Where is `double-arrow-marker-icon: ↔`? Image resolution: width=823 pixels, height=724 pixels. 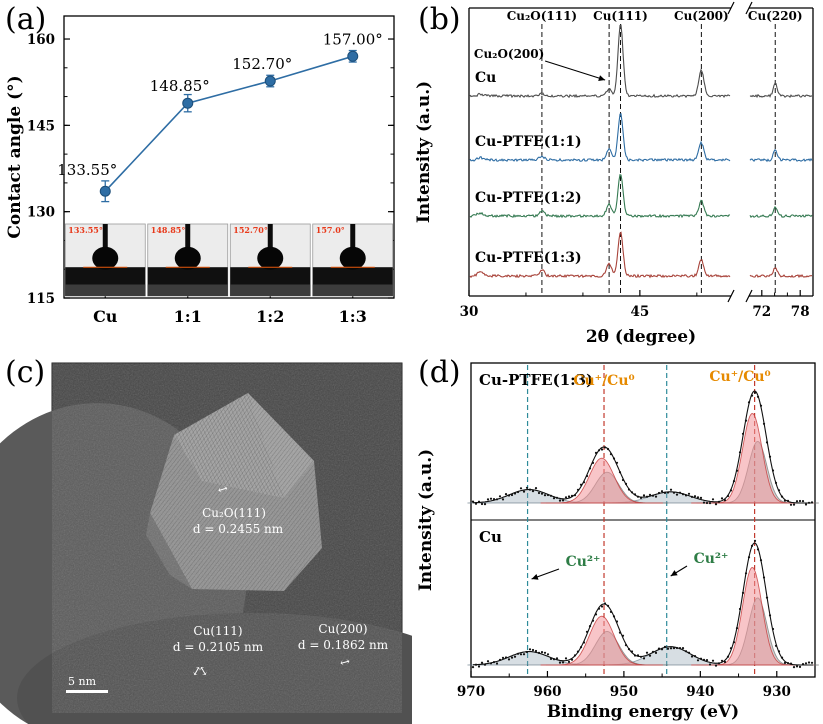
double-arrow-marker-icon: ↔ is located at coordinates (344, 662).